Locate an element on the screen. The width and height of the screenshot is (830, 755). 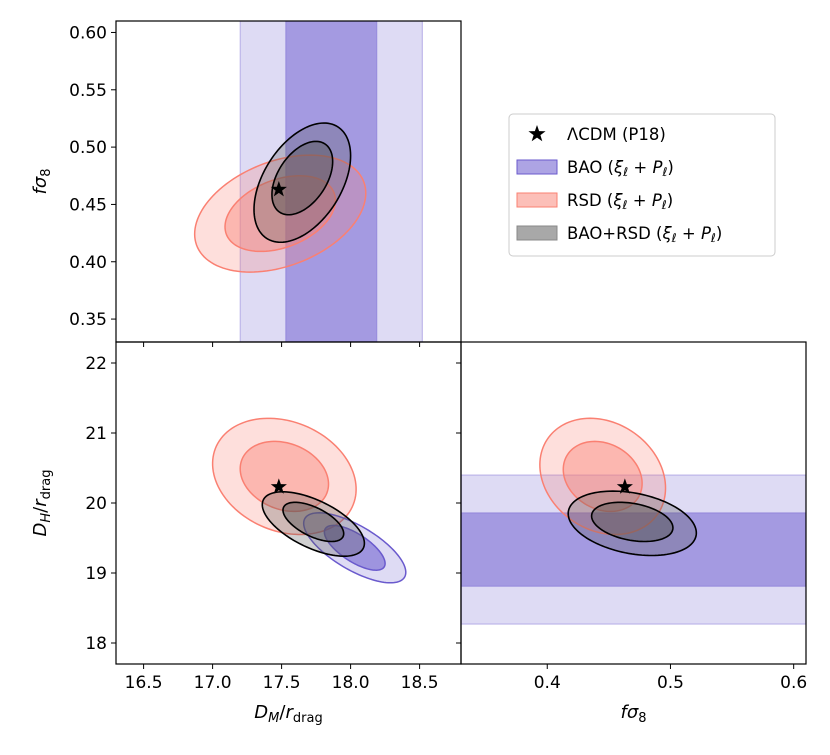
x-tick-label: 0.5 is located at coordinates (670, 683).